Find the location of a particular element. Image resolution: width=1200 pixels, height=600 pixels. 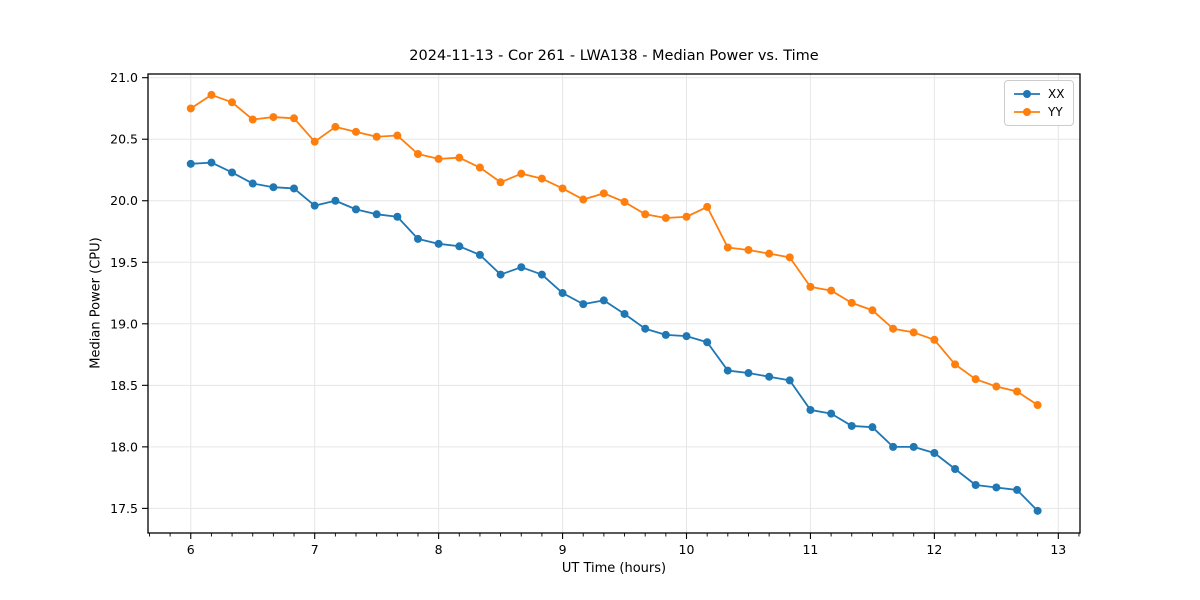

x-tick-label: 10 is located at coordinates (687, 549).